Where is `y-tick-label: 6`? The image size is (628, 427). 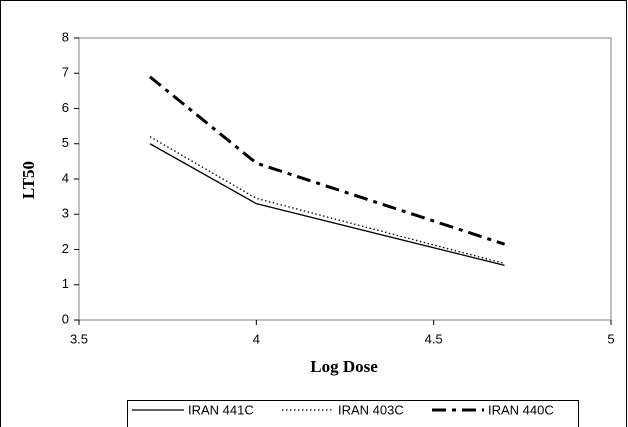 y-tick-label: 6 is located at coordinates (65, 107).